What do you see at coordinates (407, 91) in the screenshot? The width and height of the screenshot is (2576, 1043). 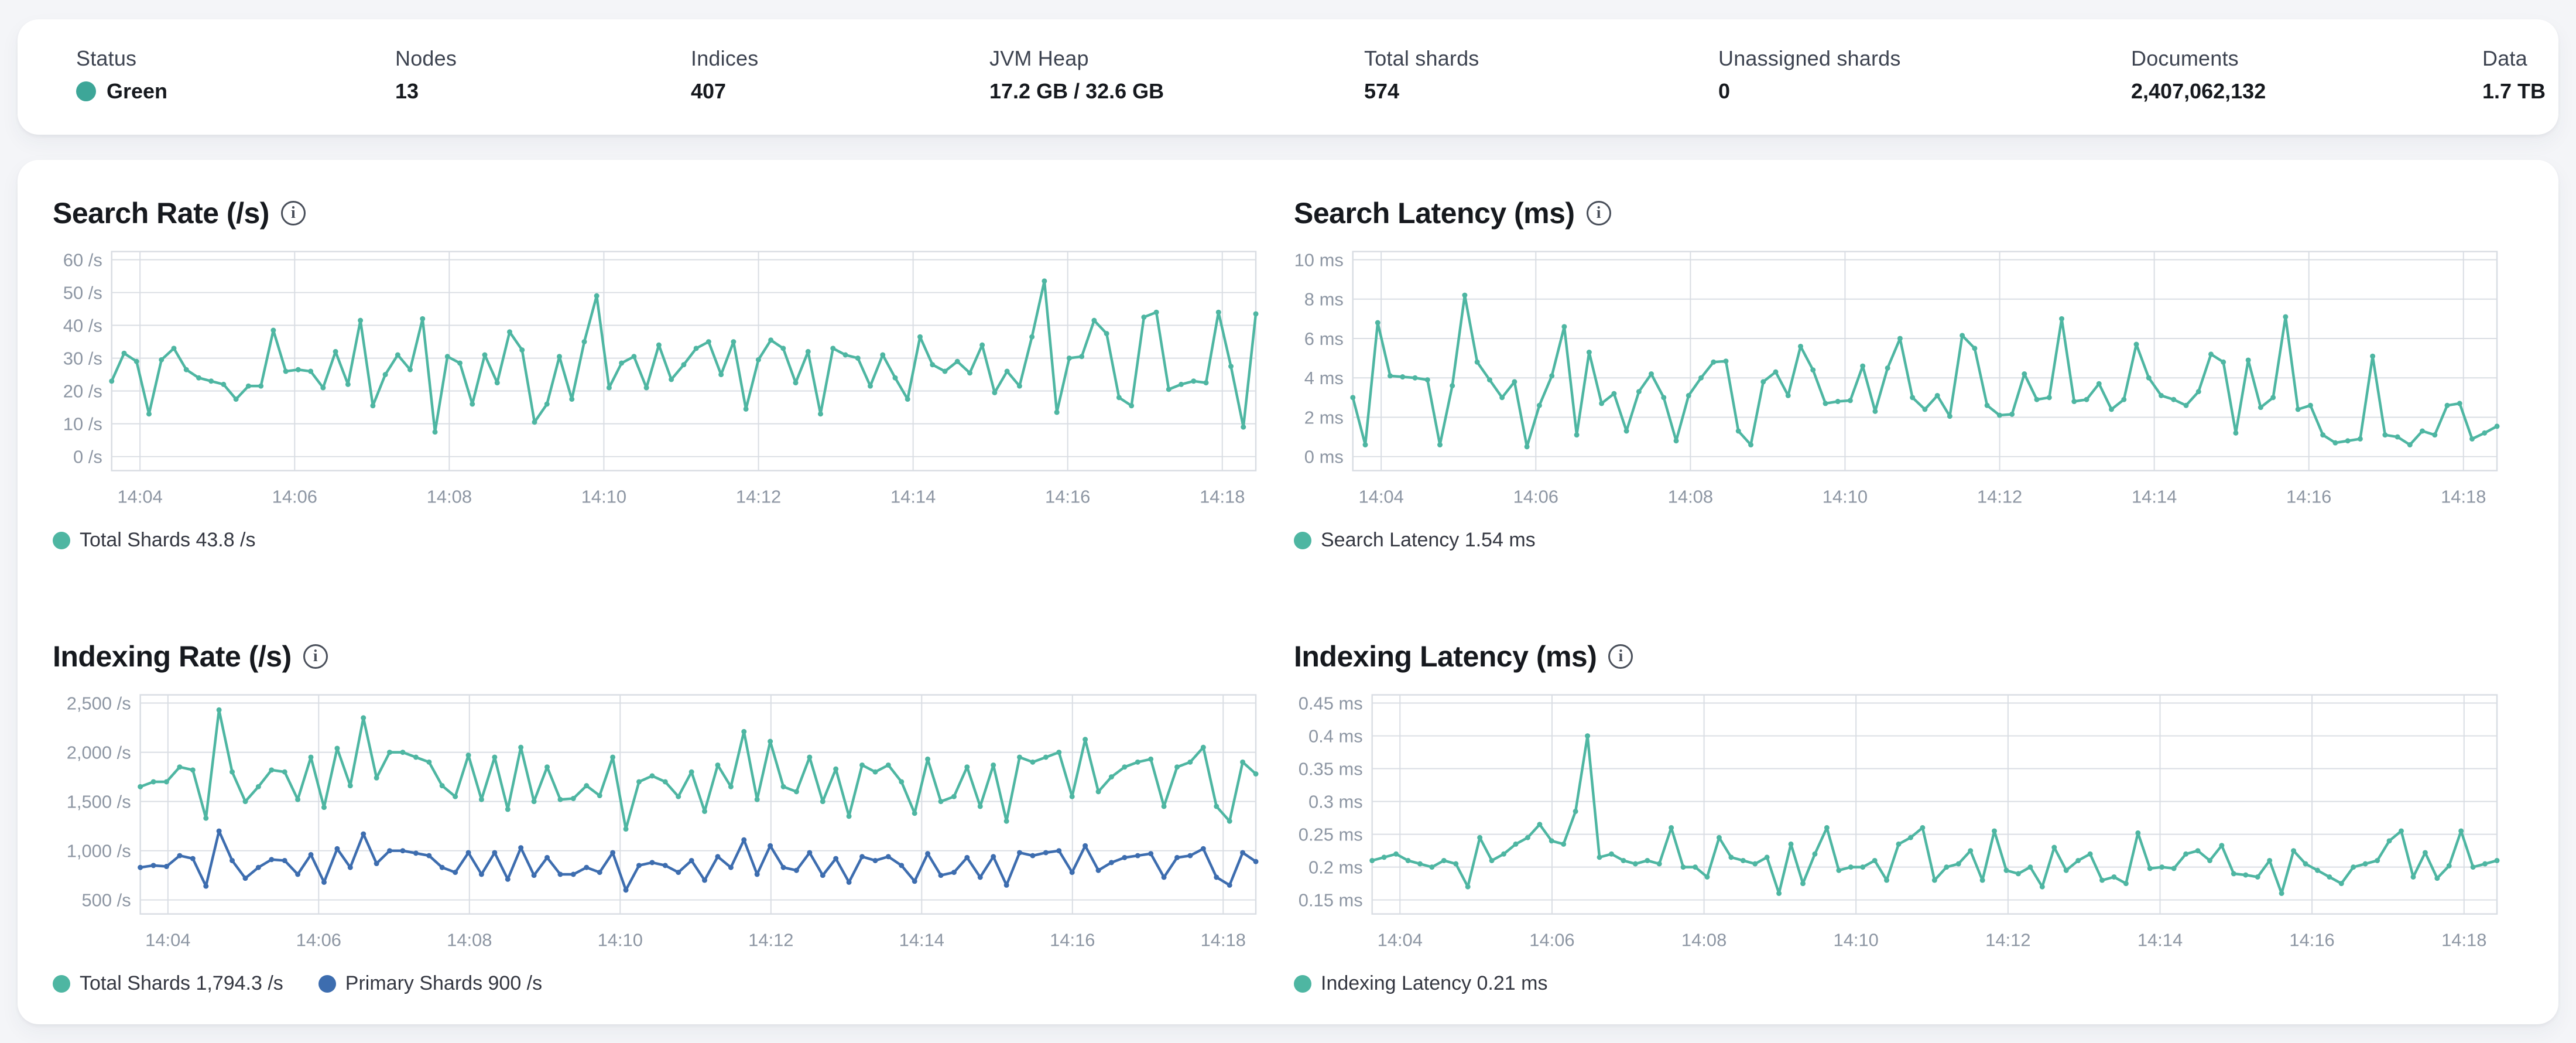 I see `stat-value: 13` at bounding box center [407, 91].